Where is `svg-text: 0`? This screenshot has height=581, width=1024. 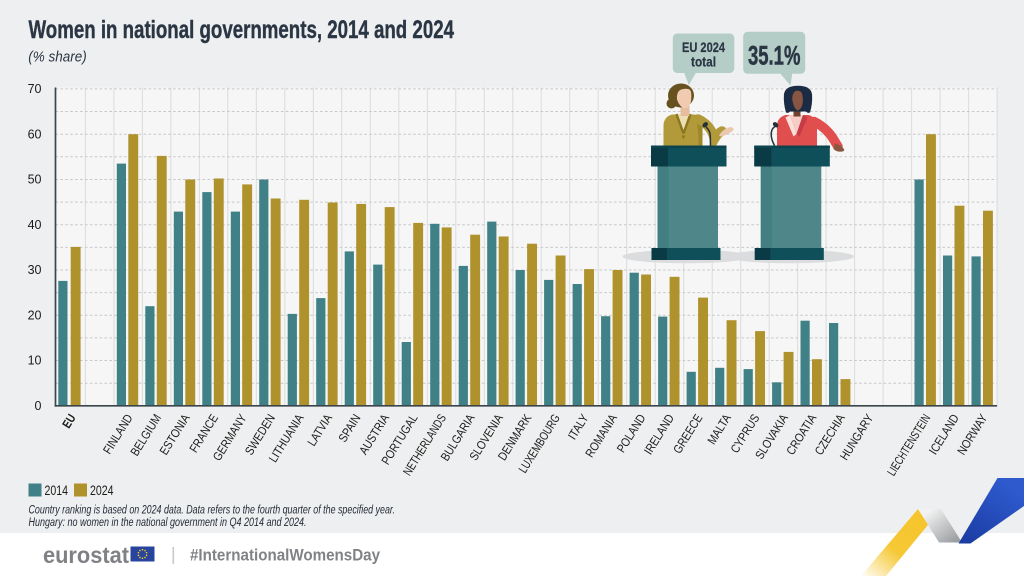
svg-text: 0 is located at coordinates (38, 406).